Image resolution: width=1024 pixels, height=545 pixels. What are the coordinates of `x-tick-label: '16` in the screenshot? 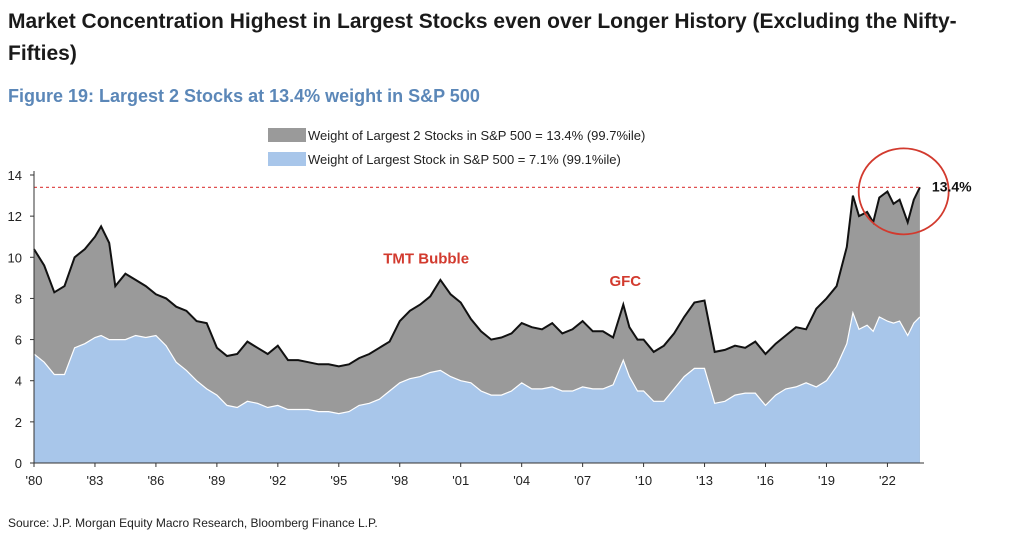 It's located at (765, 480).